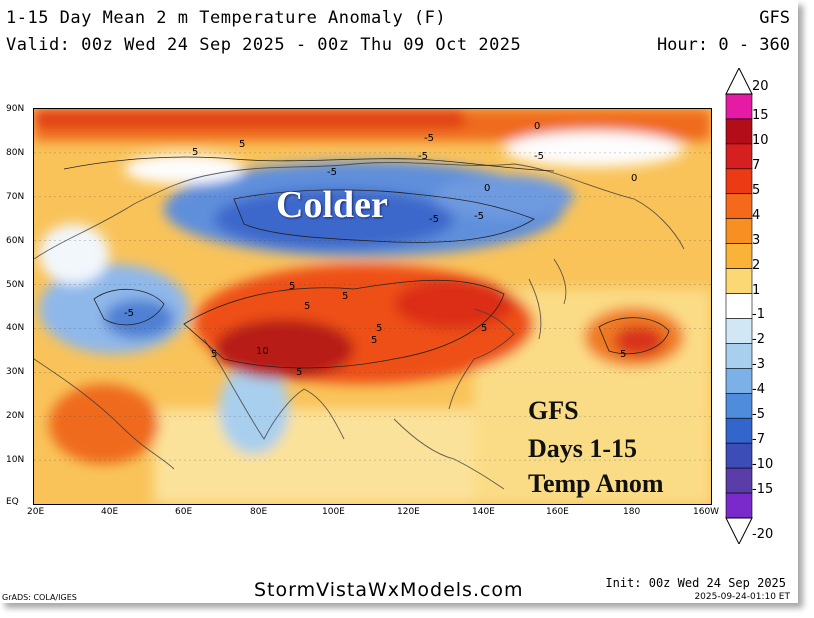 The image size is (814, 618). What do you see at coordinates (15, 285) in the screenshot?
I see `lat-label: 50N` at bounding box center [15, 285].